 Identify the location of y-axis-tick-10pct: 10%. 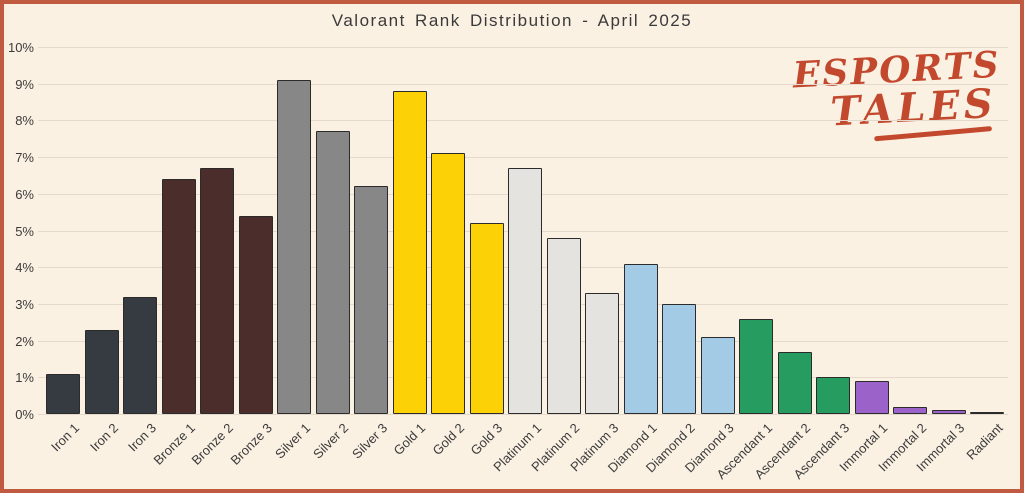
(20, 47).